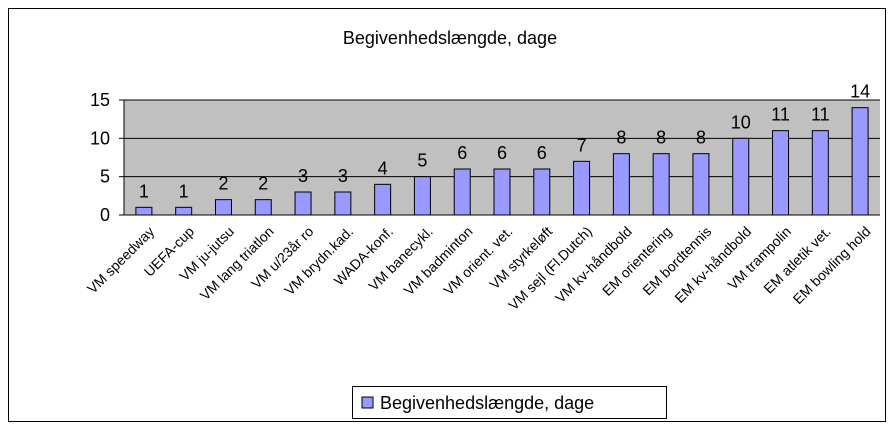 The height and width of the screenshot is (430, 894). I want to click on legend-label: Begivenhedslængde, dage, so click(487, 403).